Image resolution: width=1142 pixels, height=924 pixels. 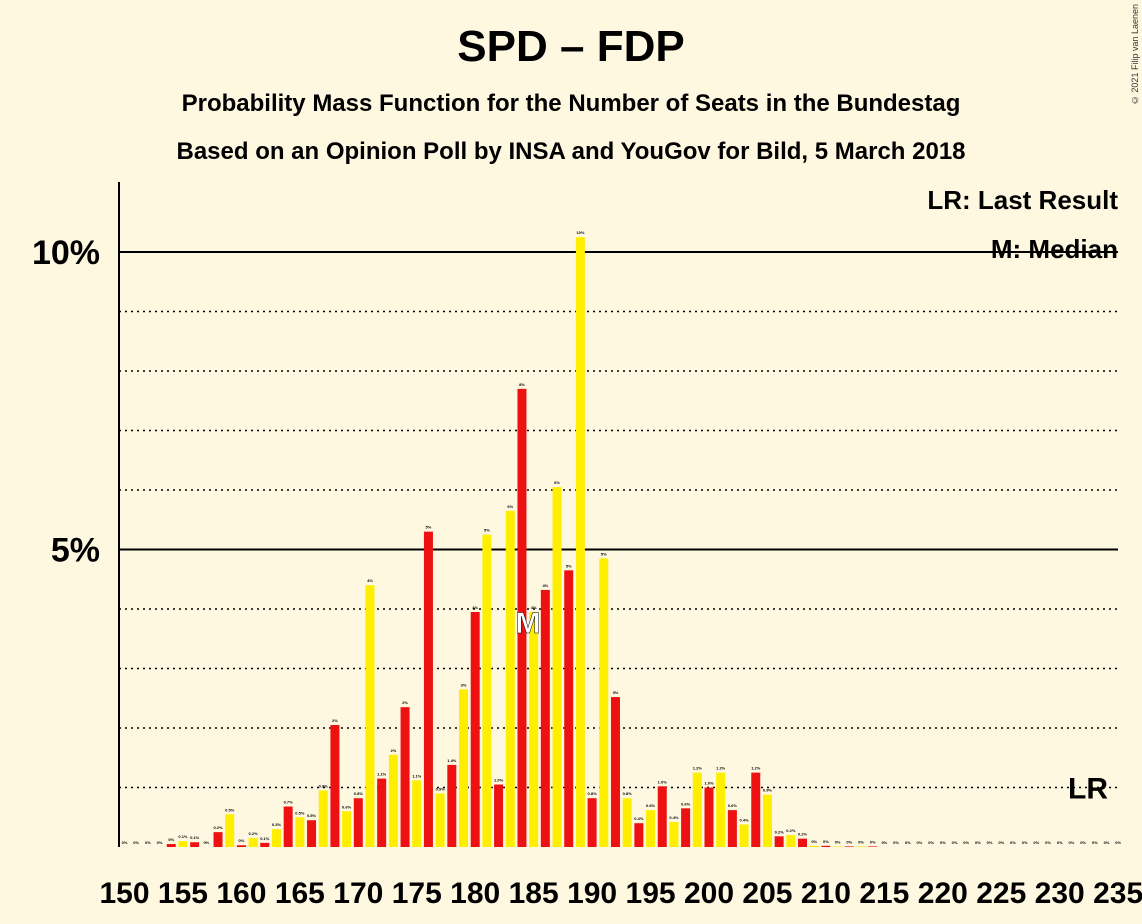 What do you see at coordinates (452, 760) in the screenshot?
I see `data-label: 1.4%` at bounding box center [452, 760].